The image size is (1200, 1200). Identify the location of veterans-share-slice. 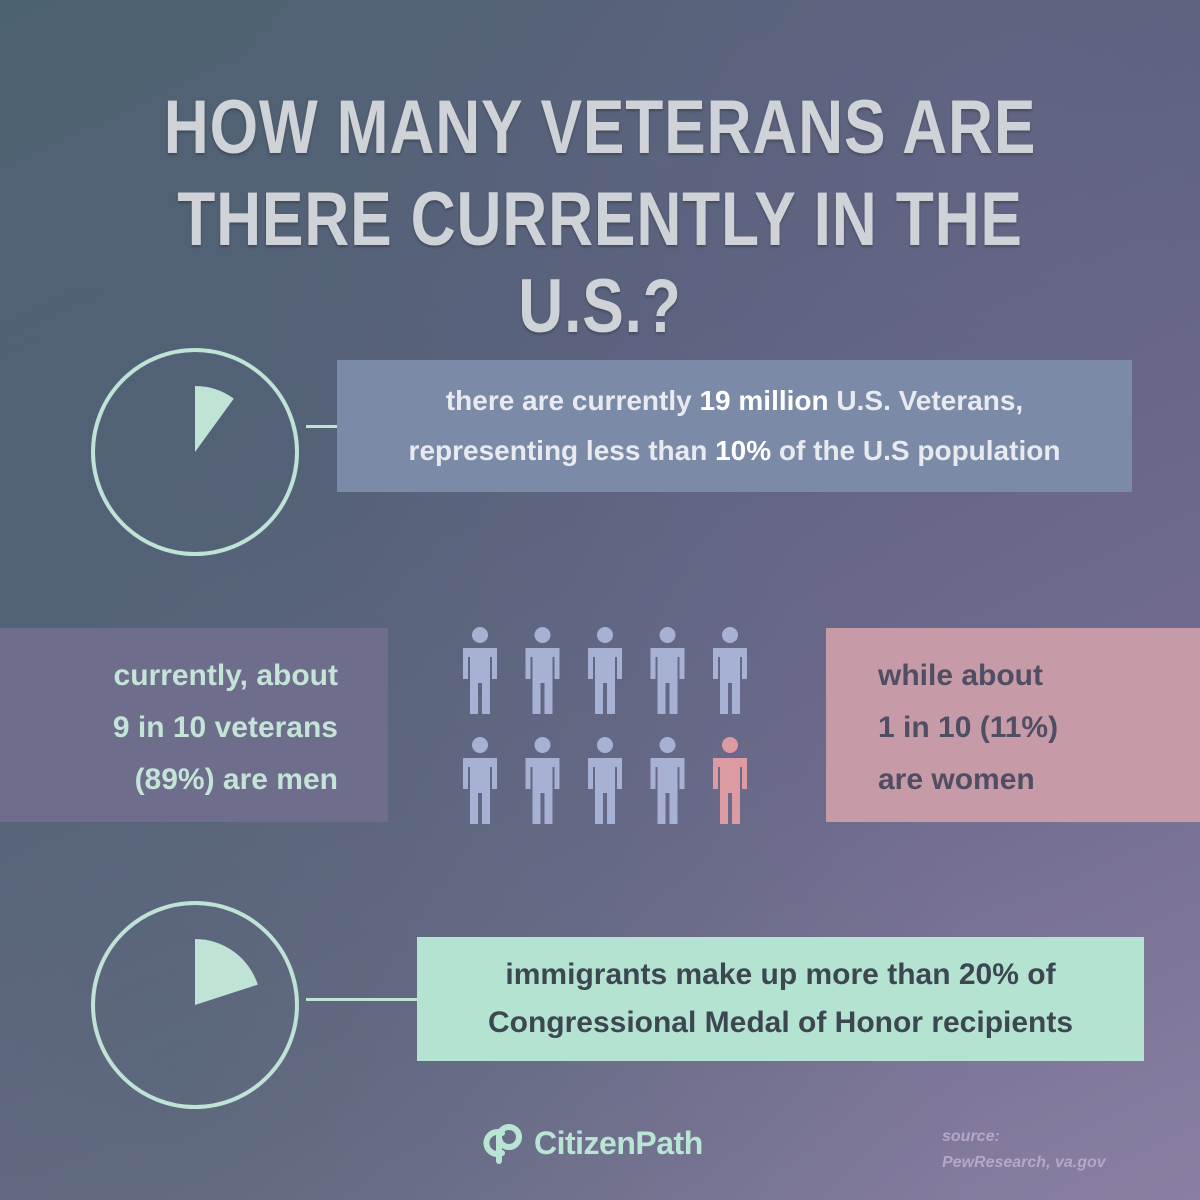
(214, 419).